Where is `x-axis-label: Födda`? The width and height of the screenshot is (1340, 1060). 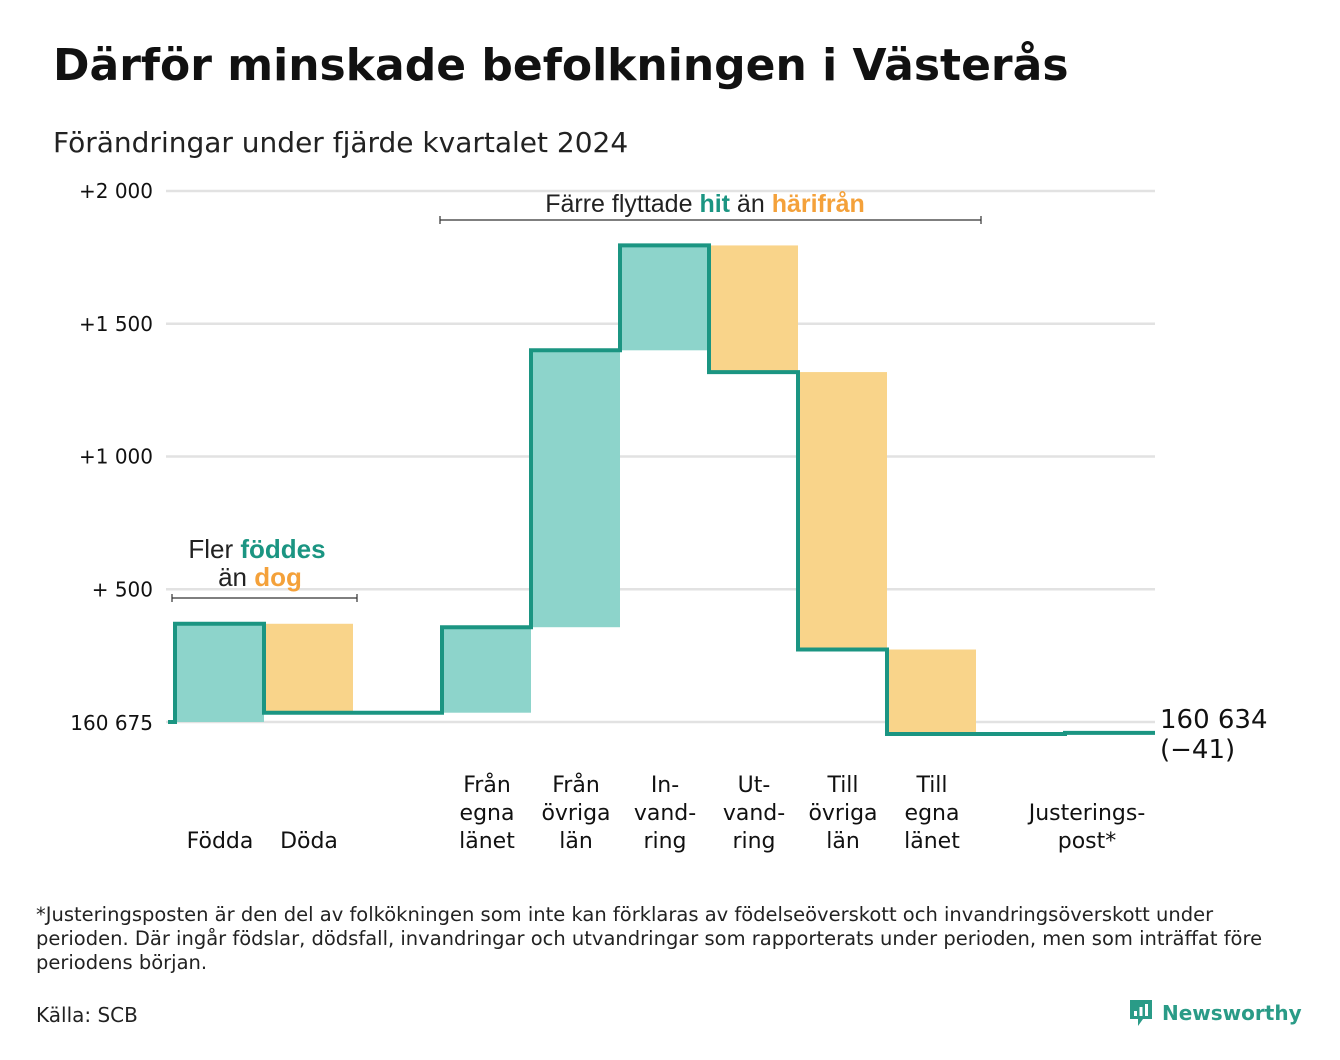 x-axis-label: Födda is located at coordinates (220, 841).